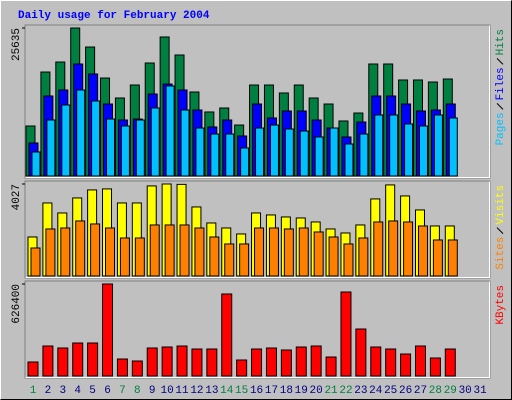  I want to click on x-tick-label: 15, so click(241, 391).